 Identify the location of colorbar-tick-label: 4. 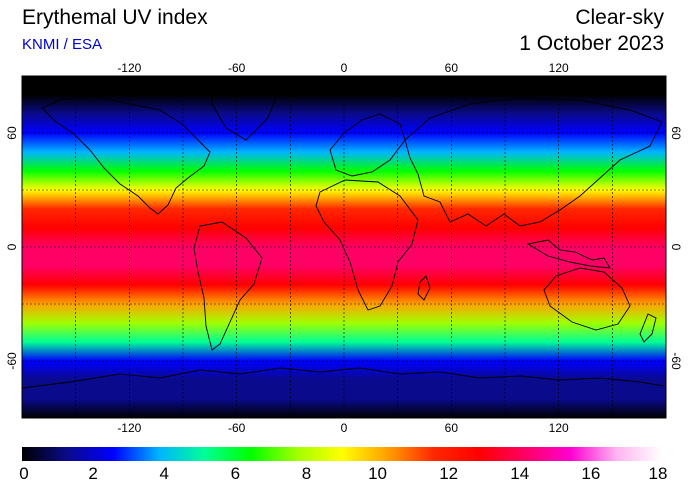
(164, 473).